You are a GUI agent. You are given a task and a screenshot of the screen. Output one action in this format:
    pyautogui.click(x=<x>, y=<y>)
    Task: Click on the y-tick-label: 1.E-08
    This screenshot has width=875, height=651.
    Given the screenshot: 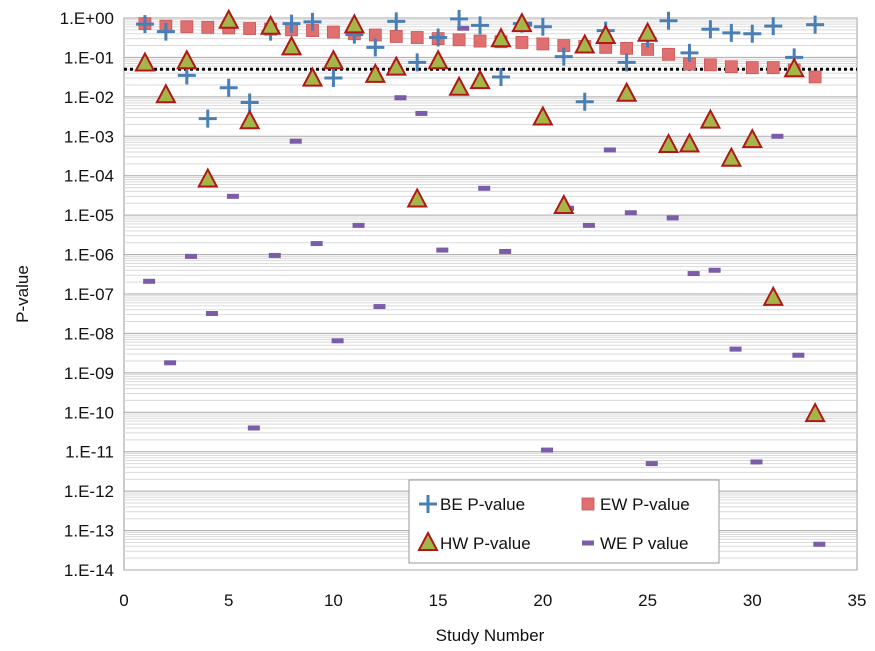 What is the action you would take?
    pyautogui.click(x=89, y=333)
    